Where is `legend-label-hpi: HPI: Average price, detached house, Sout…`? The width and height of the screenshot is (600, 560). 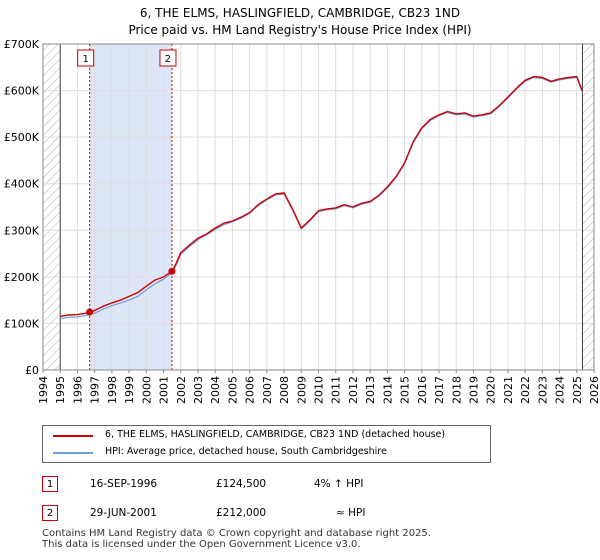
legend-label-hpi: HPI: Average price, detached house, Sout… is located at coordinates (246, 451).